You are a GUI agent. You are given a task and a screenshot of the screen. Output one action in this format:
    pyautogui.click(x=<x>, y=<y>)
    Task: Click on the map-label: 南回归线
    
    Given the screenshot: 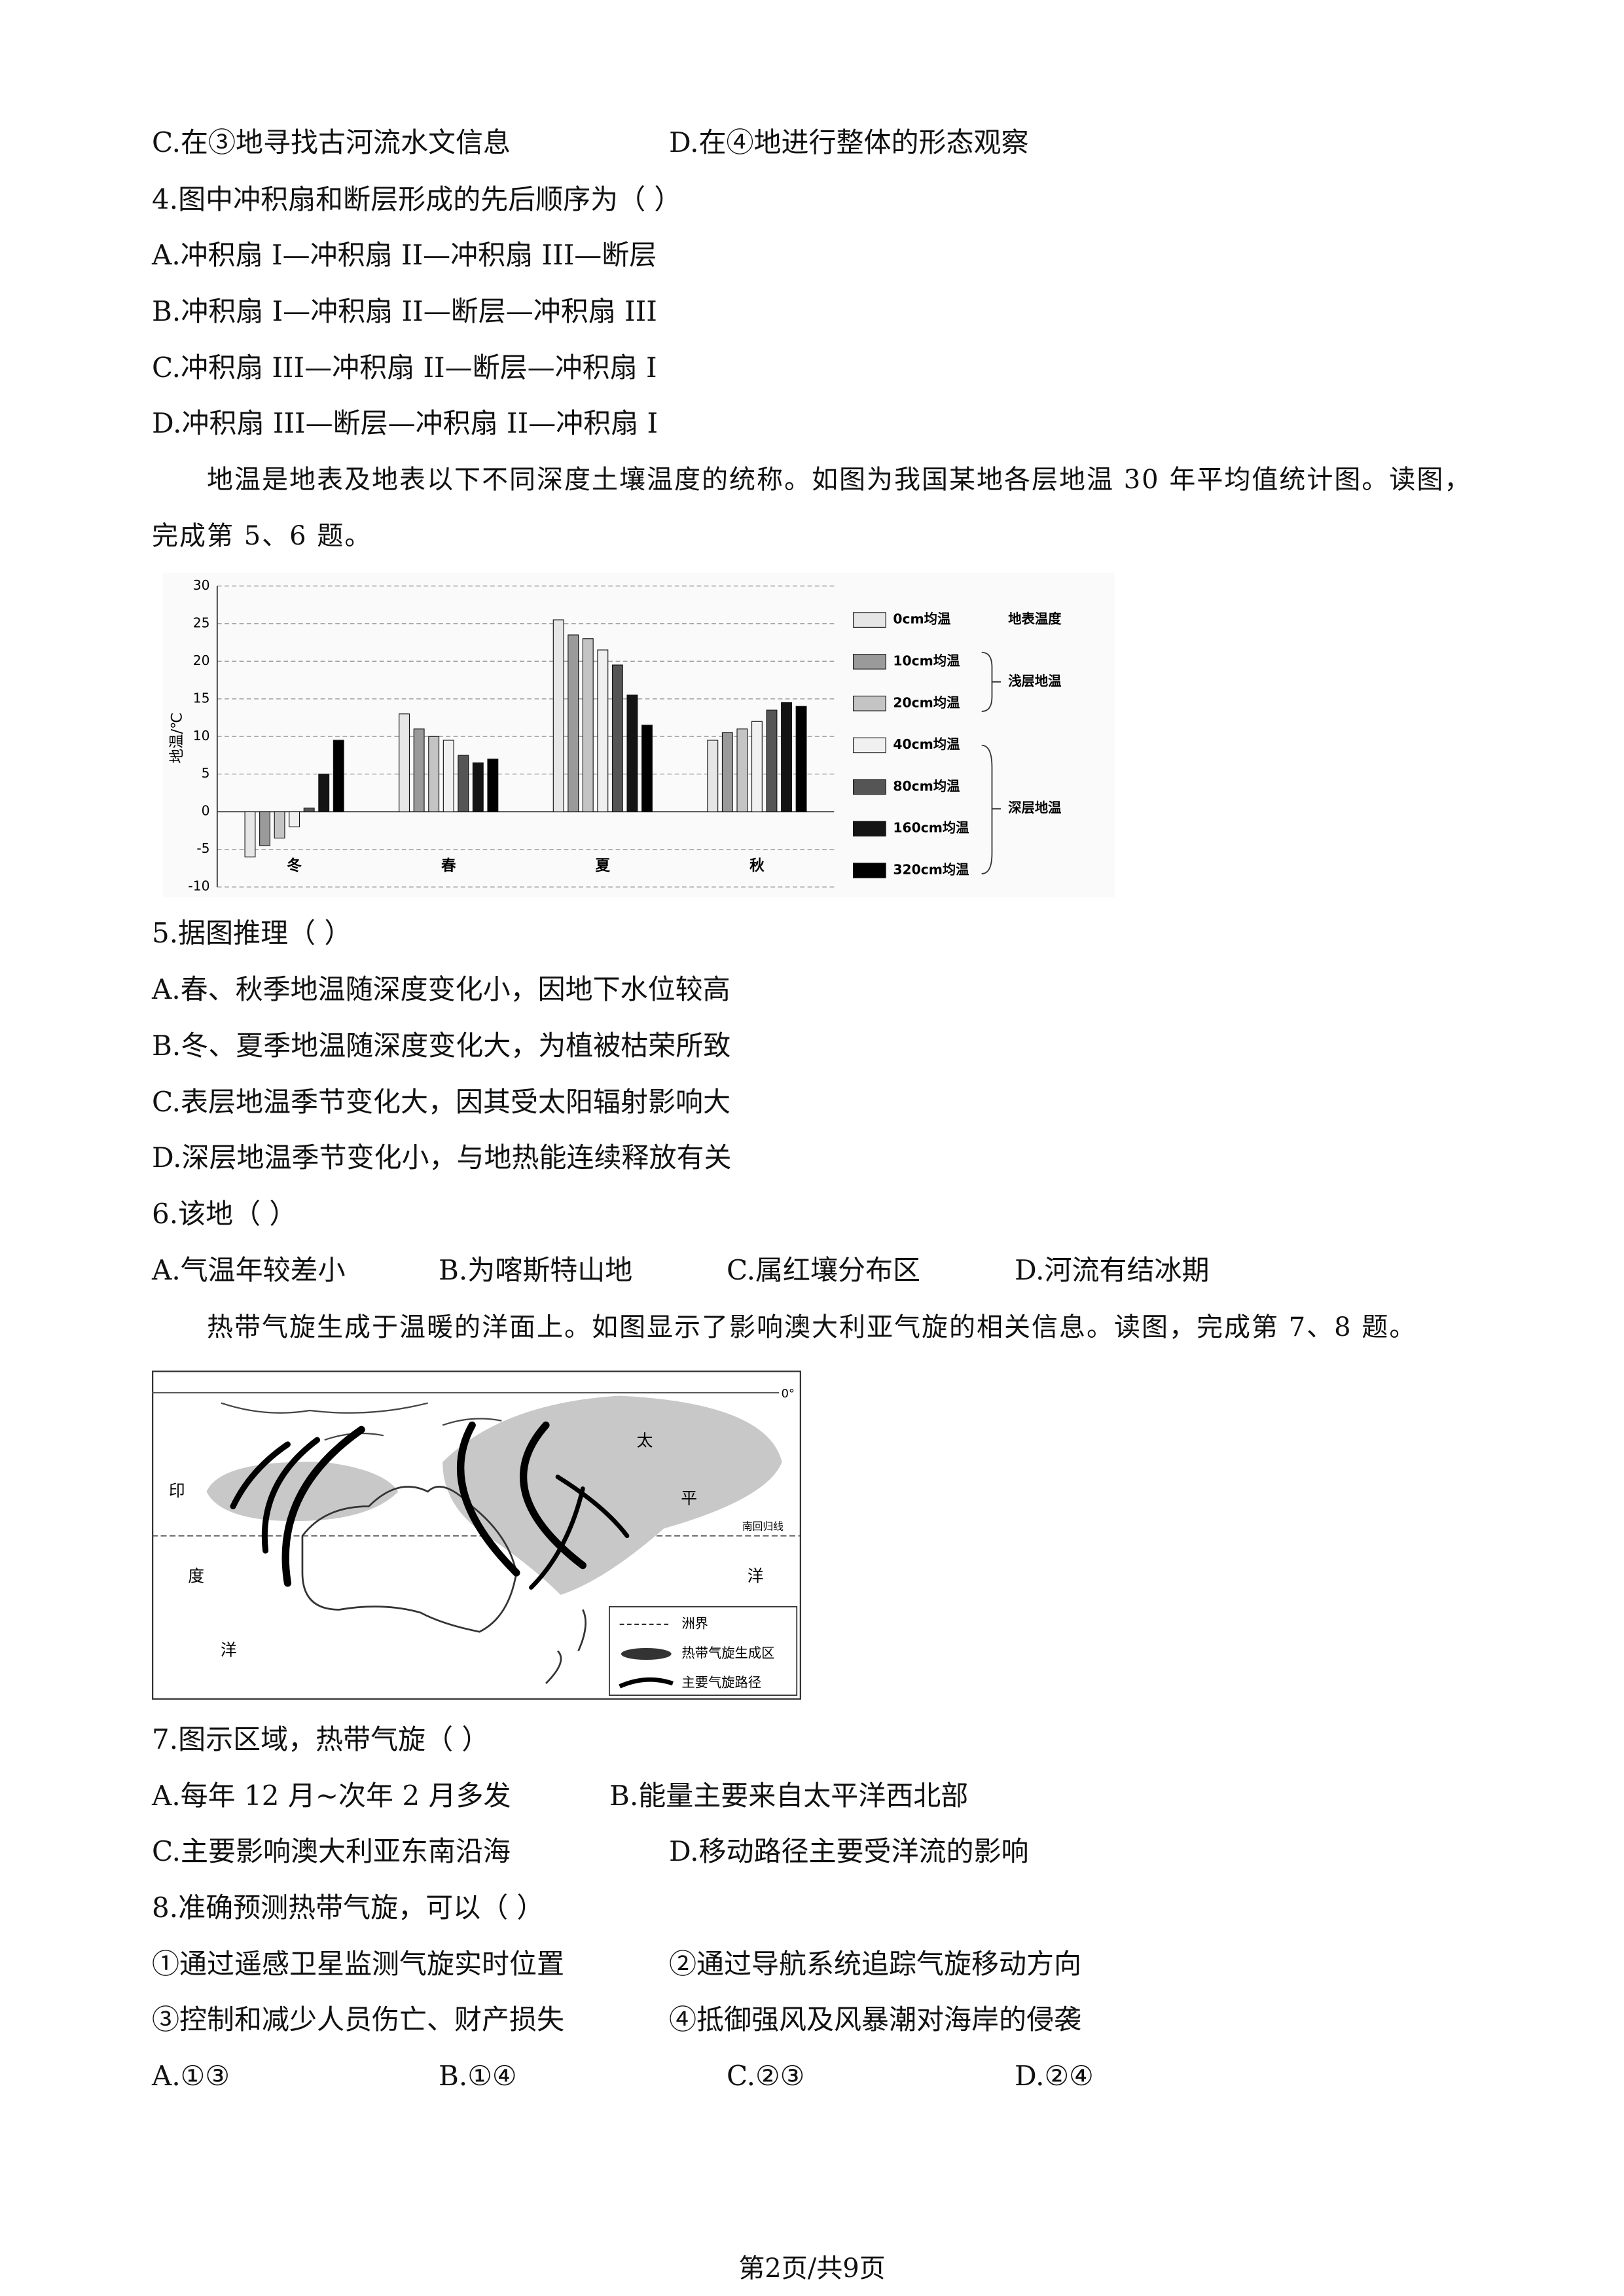 What is the action you would take?
    pyautogui.click(x=763, y=1526)
    